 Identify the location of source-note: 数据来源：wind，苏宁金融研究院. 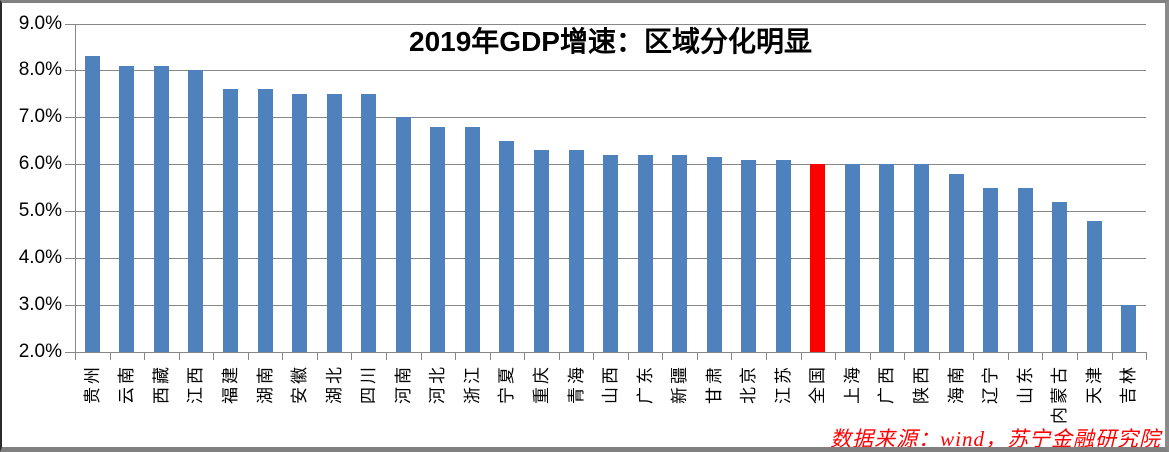
(995, 439).